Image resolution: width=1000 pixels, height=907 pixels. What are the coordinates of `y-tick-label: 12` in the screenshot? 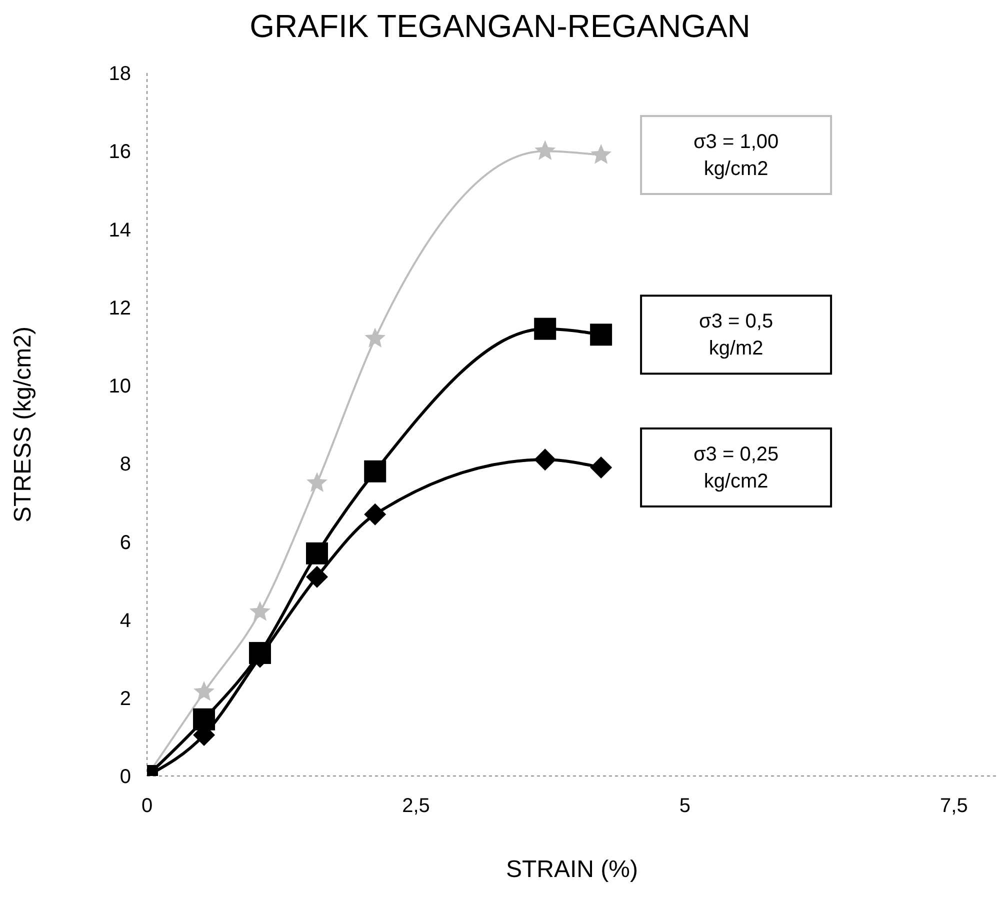 It's located at (119, 308).